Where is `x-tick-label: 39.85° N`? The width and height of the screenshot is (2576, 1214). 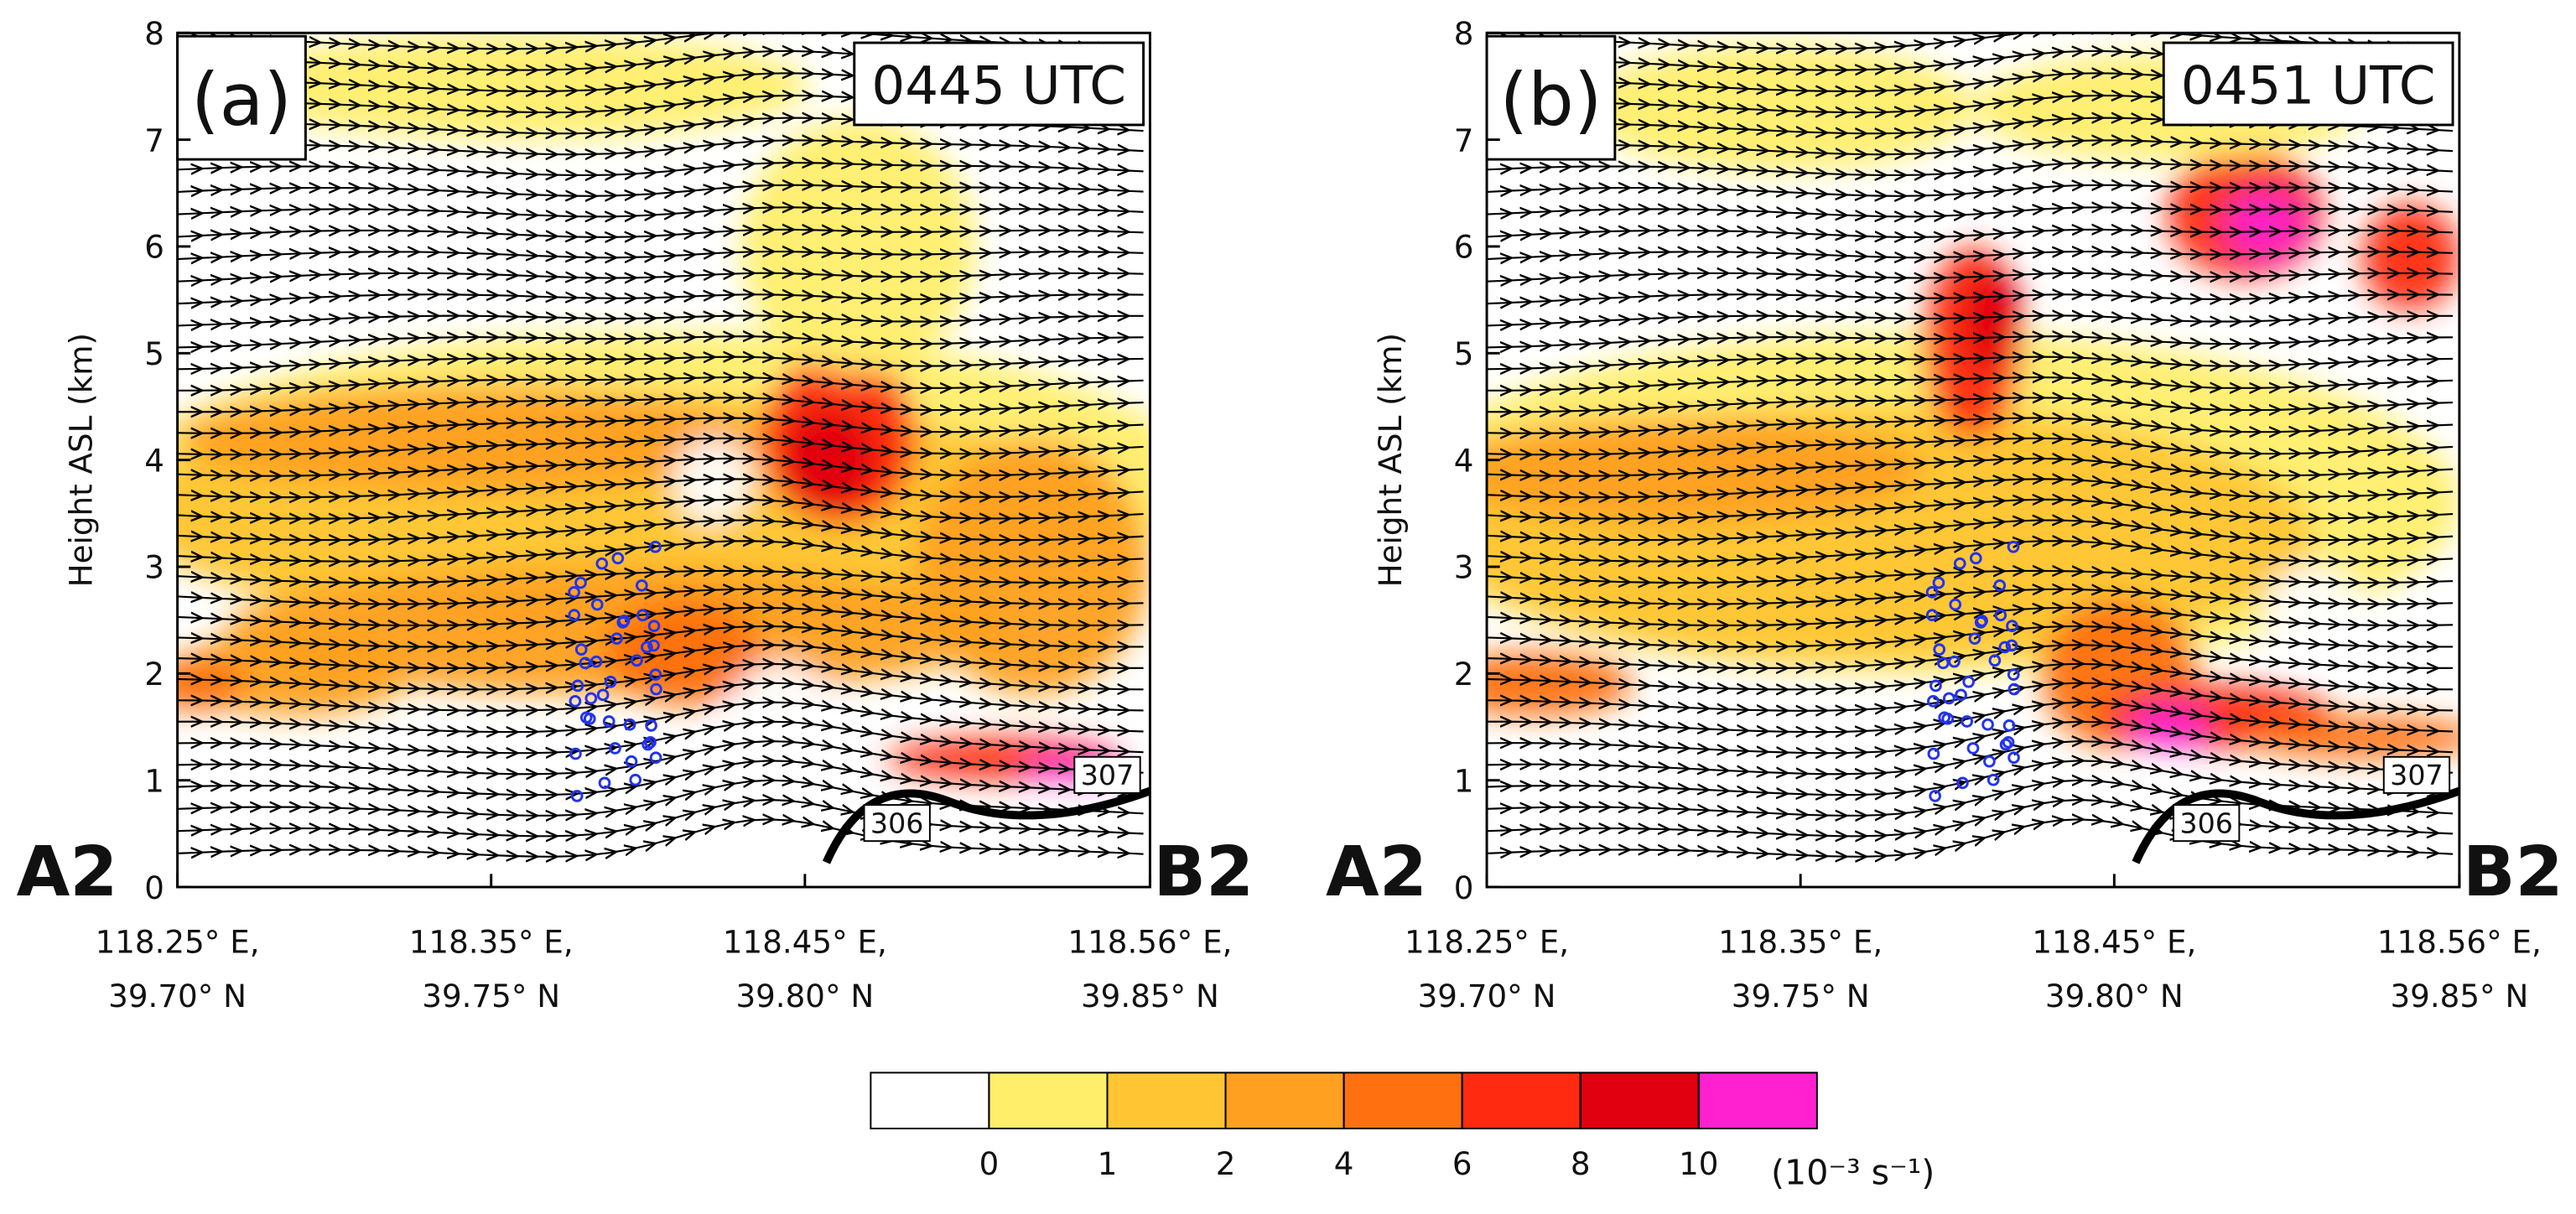 x-tick-label: 39.85° N is located at coordinates (2459, 996).